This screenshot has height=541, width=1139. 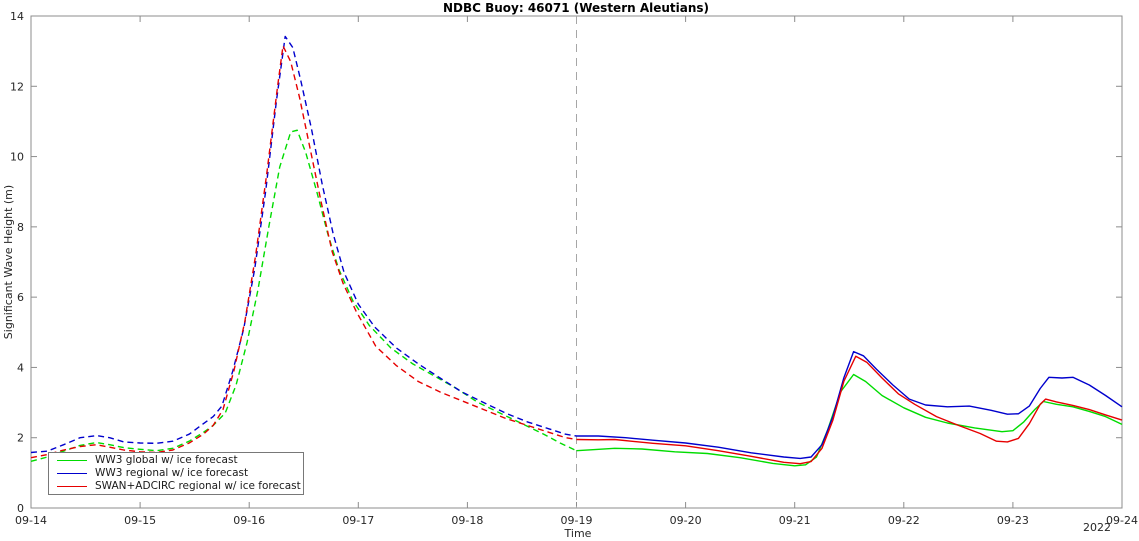 What do you see at coordinates (8, 262) in the screenshot?
I see `y-axis-label: Significant Wave Height (m)` at bounding box center [8, 262].